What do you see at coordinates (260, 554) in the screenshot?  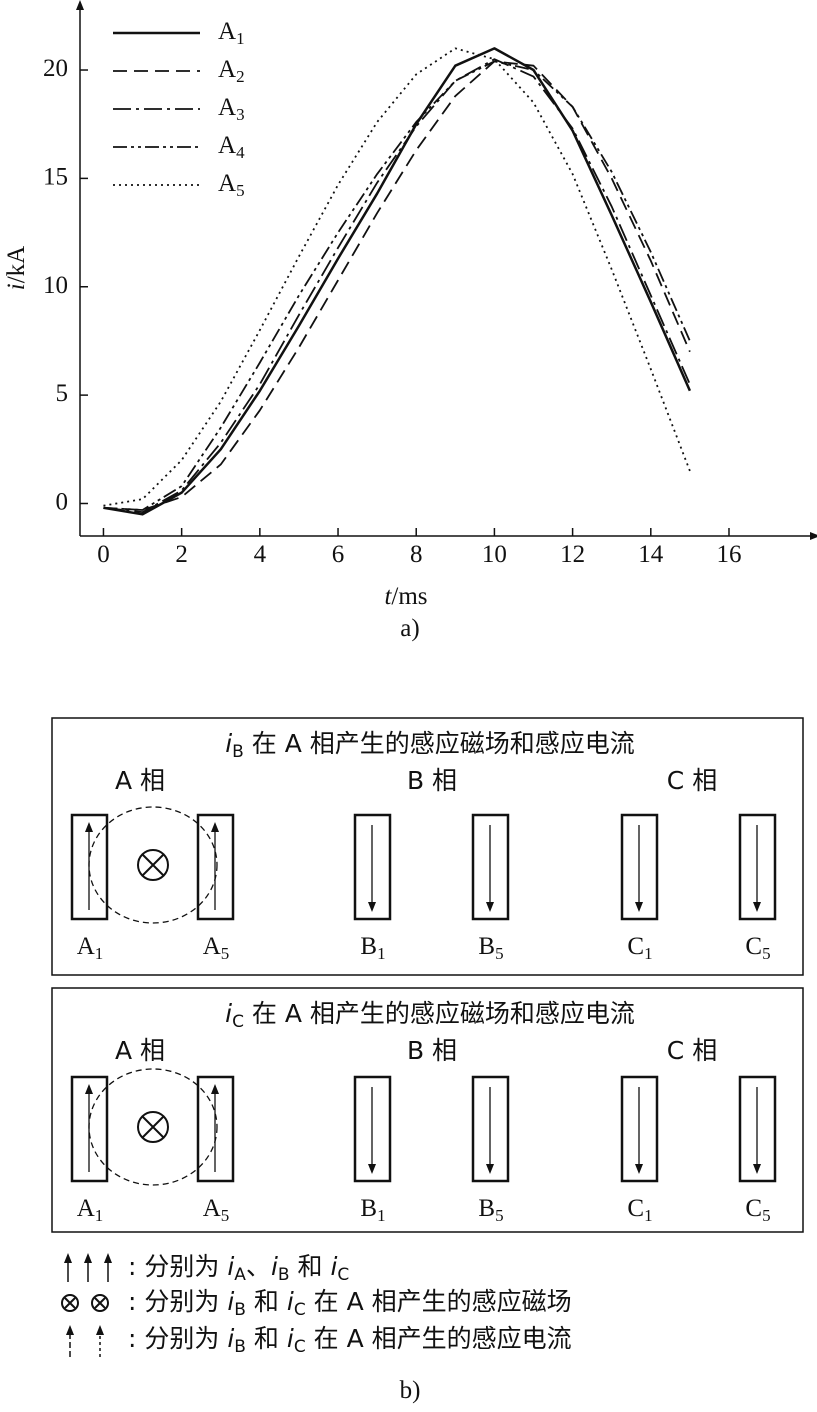 I see `x-tick-label: 4` at bounding box center [260, 554].